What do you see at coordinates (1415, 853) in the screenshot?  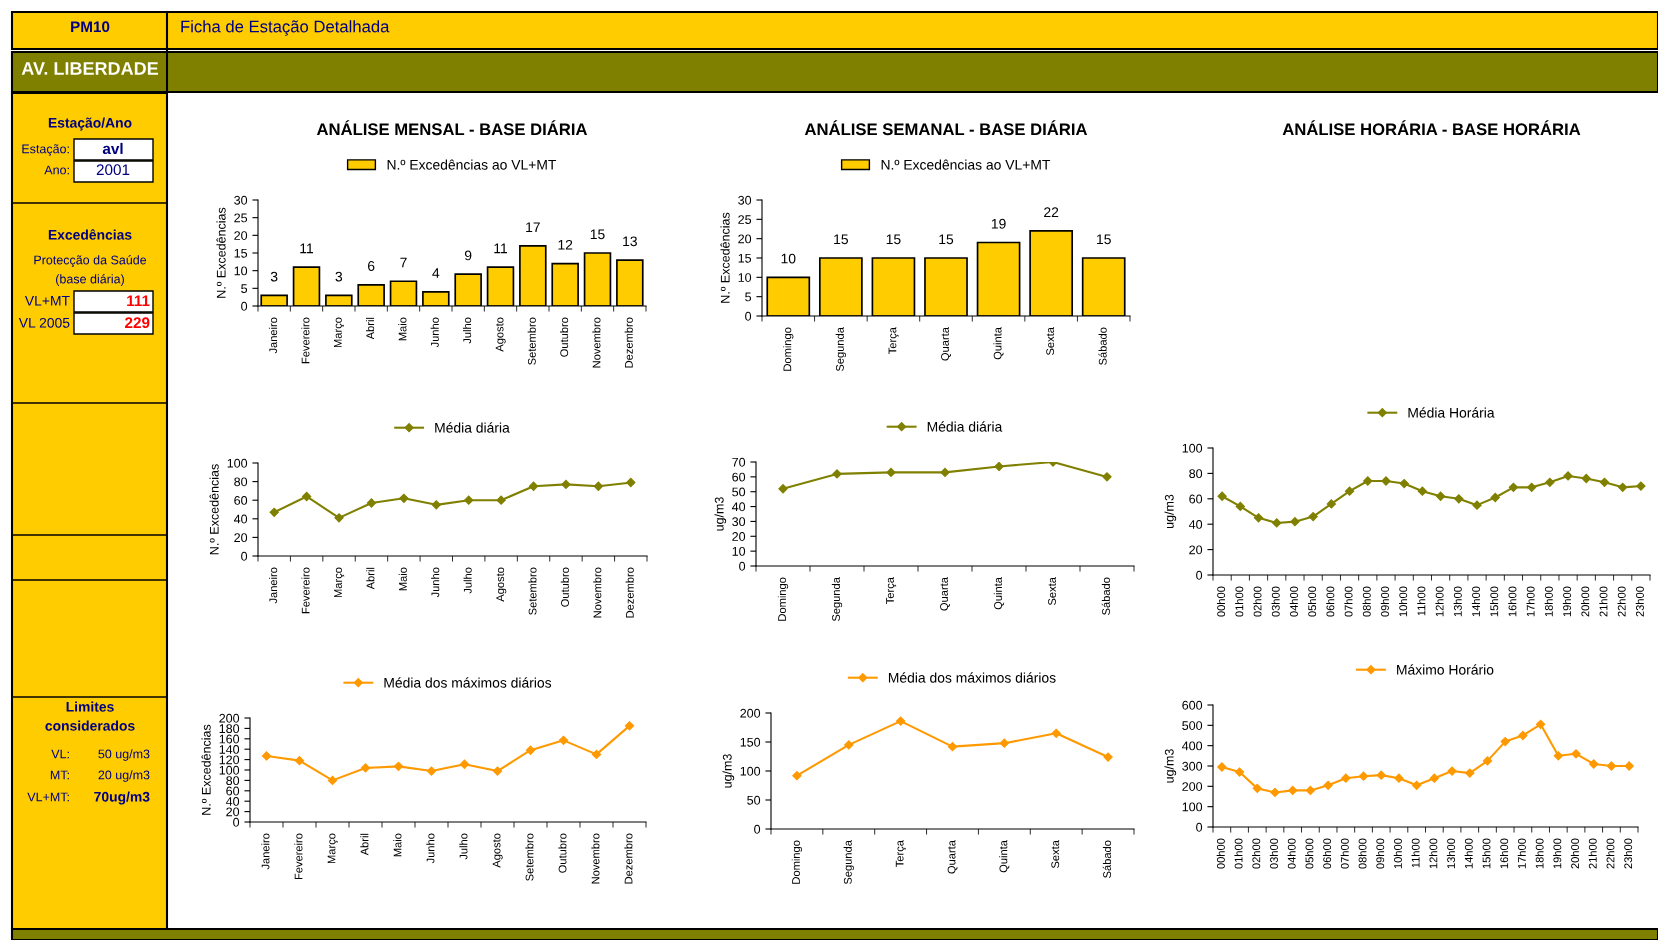 I see `x-tick-label: 11h00` at bounding box center [1415, 853].